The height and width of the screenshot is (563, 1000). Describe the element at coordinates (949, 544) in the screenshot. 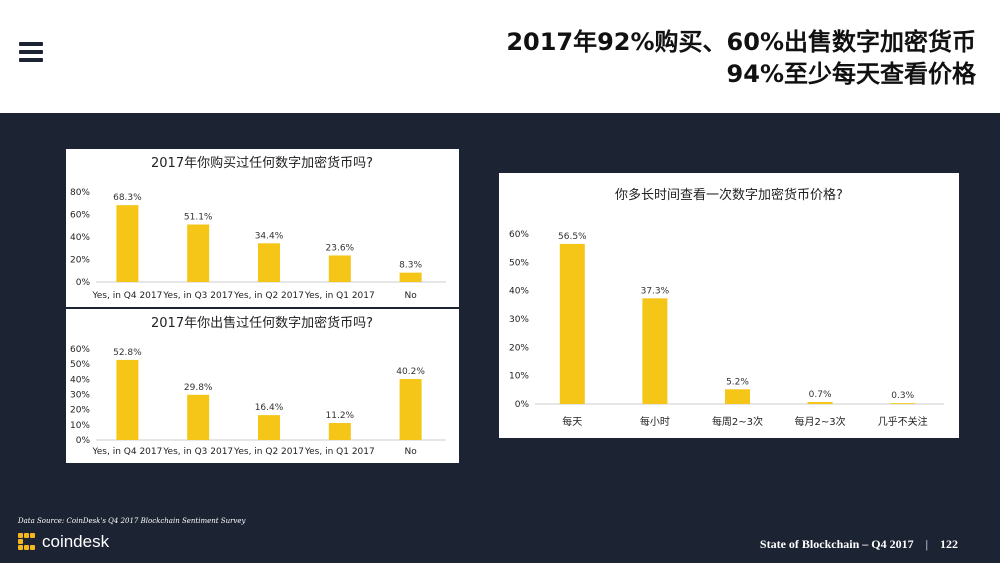

I see `page-number: 122` at that location.